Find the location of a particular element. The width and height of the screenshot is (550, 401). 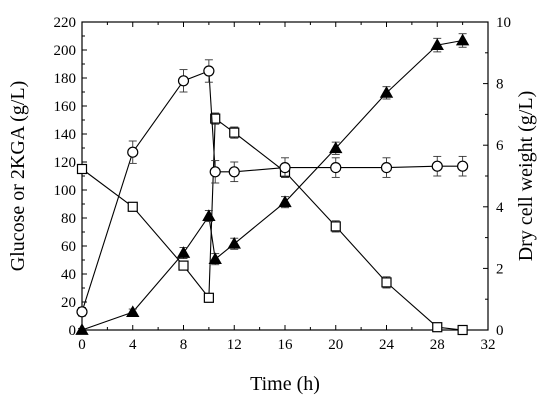

y-left-tick-label: 120 is located at coordinates (65, 163).